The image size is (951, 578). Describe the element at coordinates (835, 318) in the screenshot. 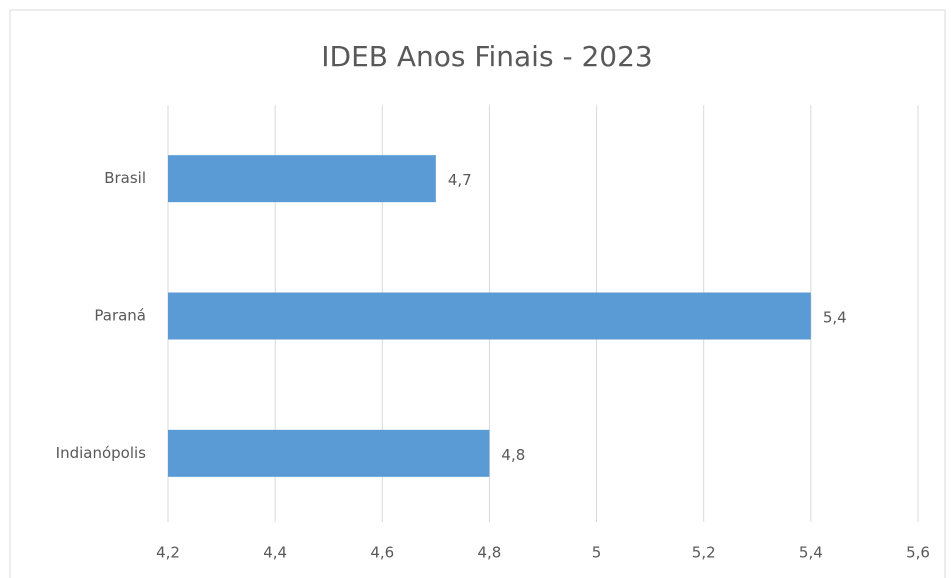

I see `data-label: 5,4` at that location.